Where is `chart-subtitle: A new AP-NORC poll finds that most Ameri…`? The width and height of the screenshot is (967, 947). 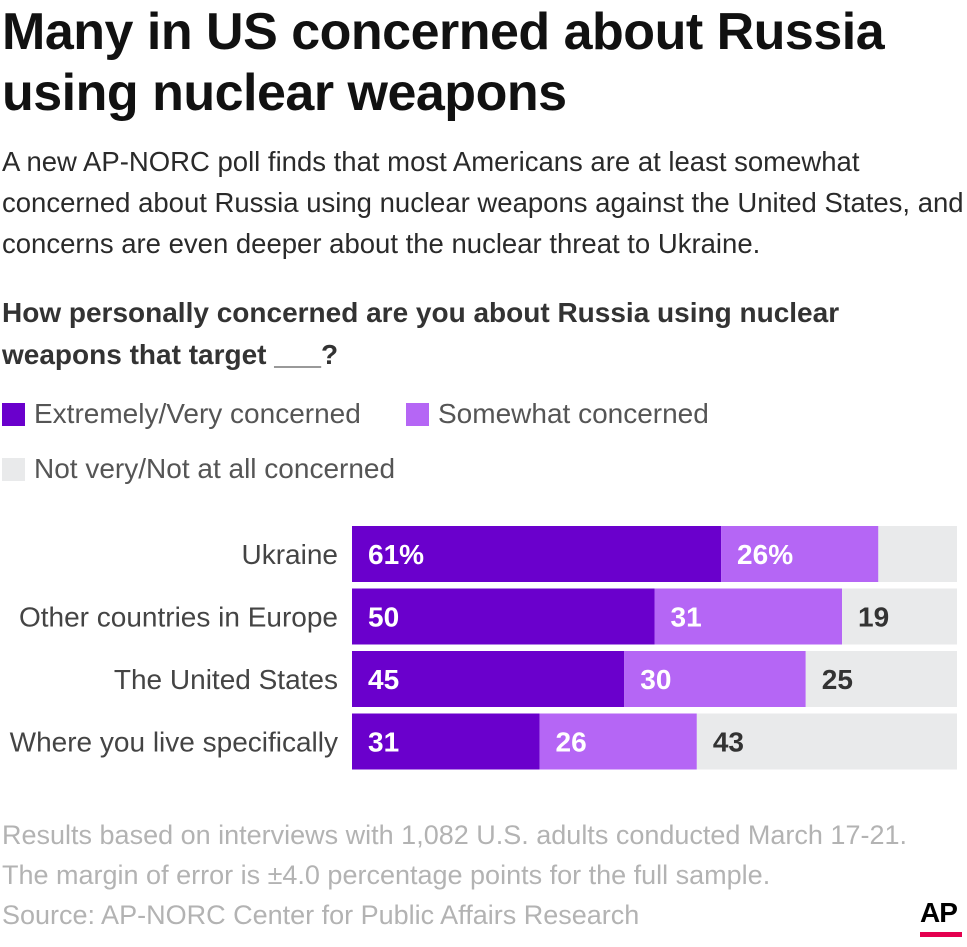
chart-subtitle: A new AP-NORC poll finds that most Ameri… is located at coordinates (483, 202).